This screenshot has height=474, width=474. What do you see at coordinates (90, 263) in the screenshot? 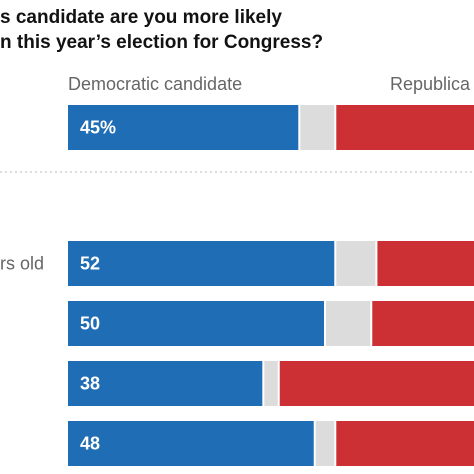
I see `value-label: 52` at bounding box center [90, 263].